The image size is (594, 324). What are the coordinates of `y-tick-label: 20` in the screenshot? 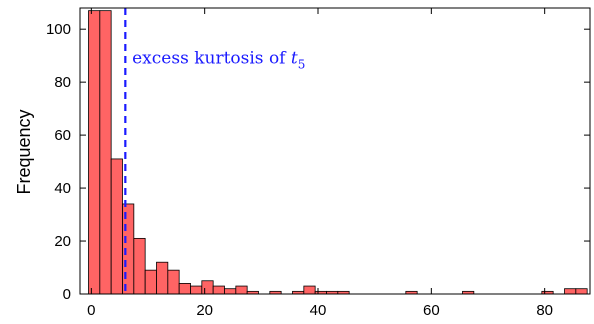 It's located at (62, 241).